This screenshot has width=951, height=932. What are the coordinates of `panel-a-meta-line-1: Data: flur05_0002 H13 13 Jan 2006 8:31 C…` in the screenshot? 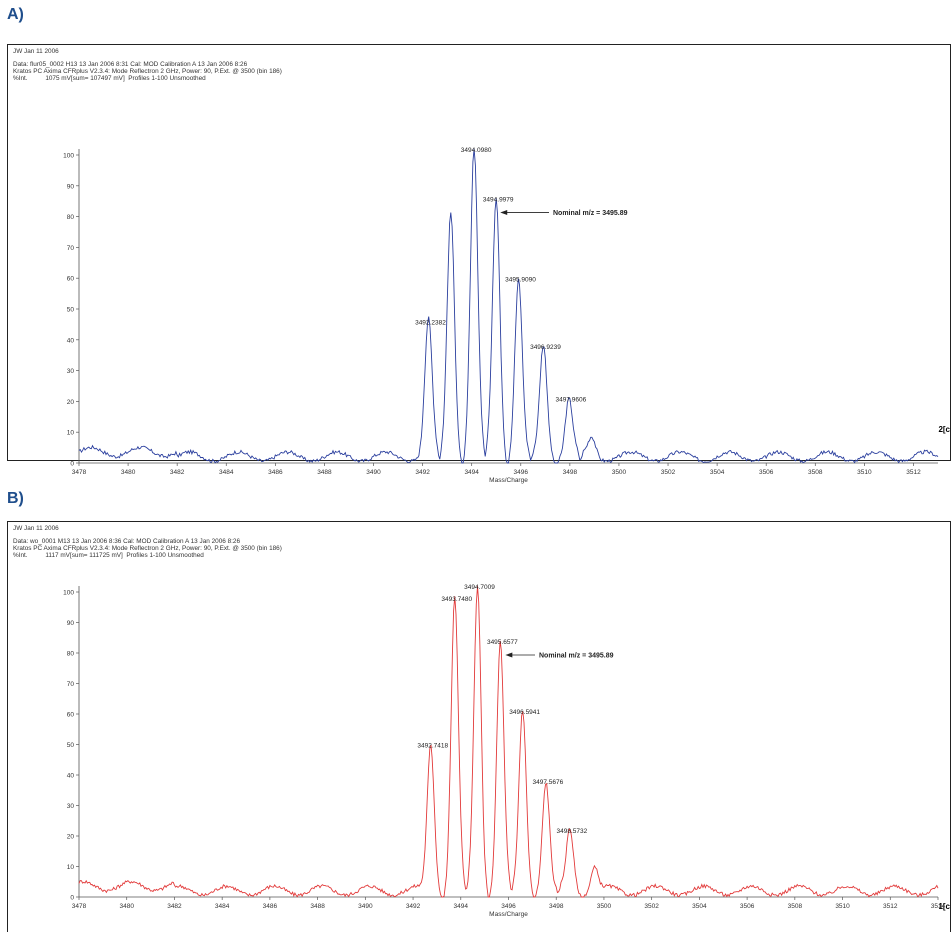 It's located at (130, 64).